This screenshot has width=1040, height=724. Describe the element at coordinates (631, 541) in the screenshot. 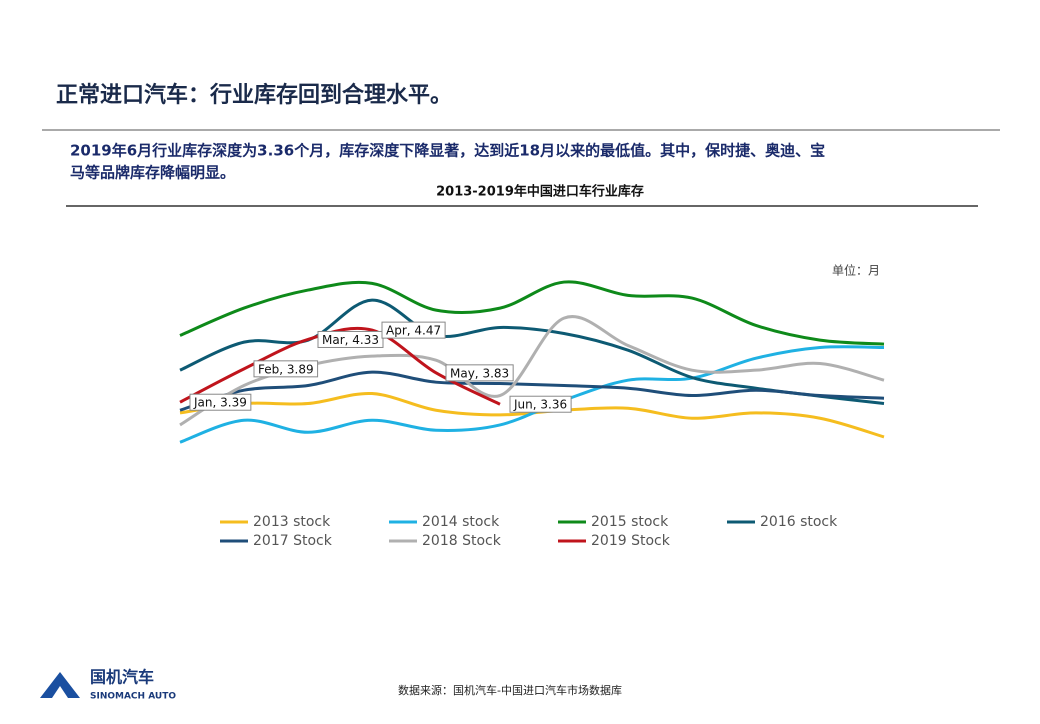

I see `legend-label: 2019 Stock` at that location.